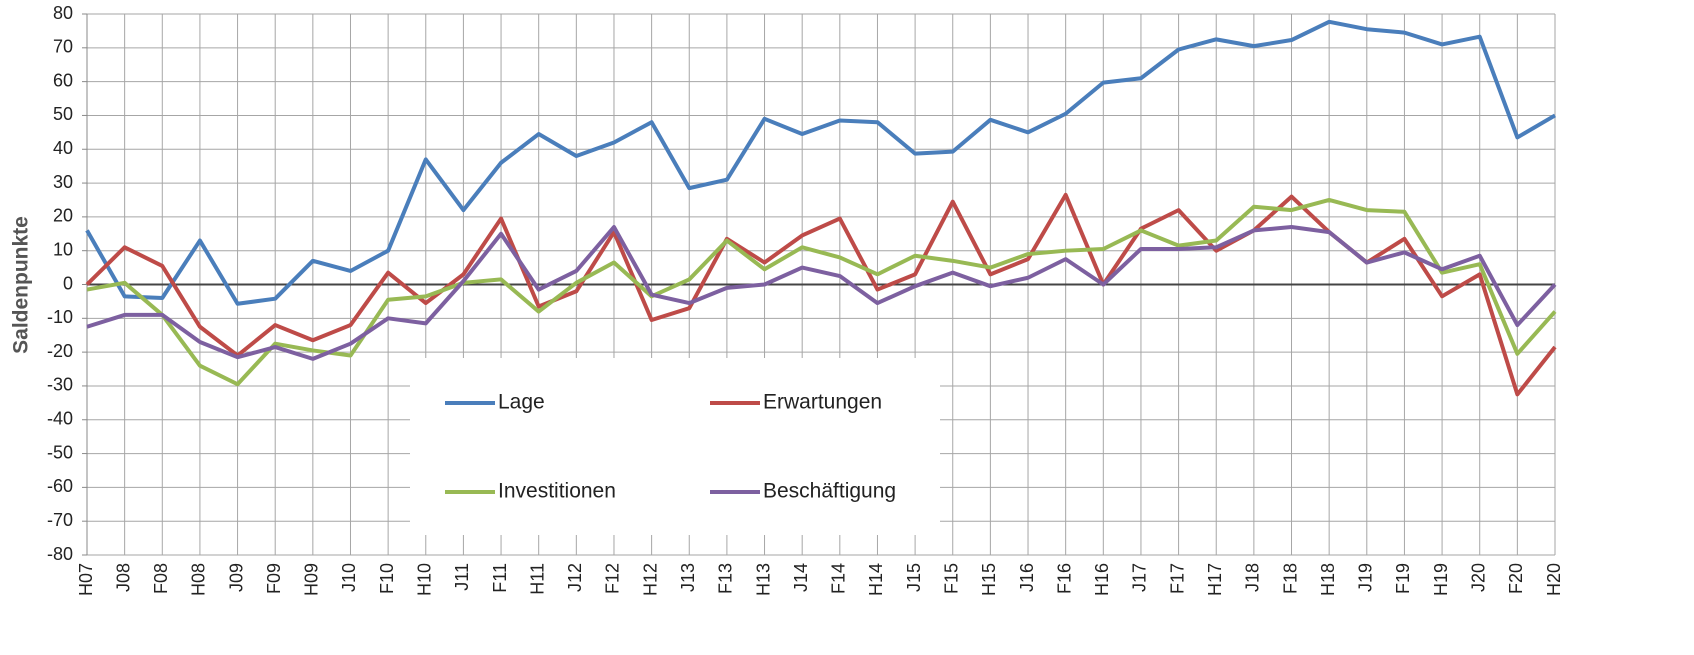 Image resolution: width=1694 pixels, height=655 pixels. What do you see at coordinates (60, 452) in the screenshot?
I see `y-tick-label: -50` at bounding box center [60, 452].